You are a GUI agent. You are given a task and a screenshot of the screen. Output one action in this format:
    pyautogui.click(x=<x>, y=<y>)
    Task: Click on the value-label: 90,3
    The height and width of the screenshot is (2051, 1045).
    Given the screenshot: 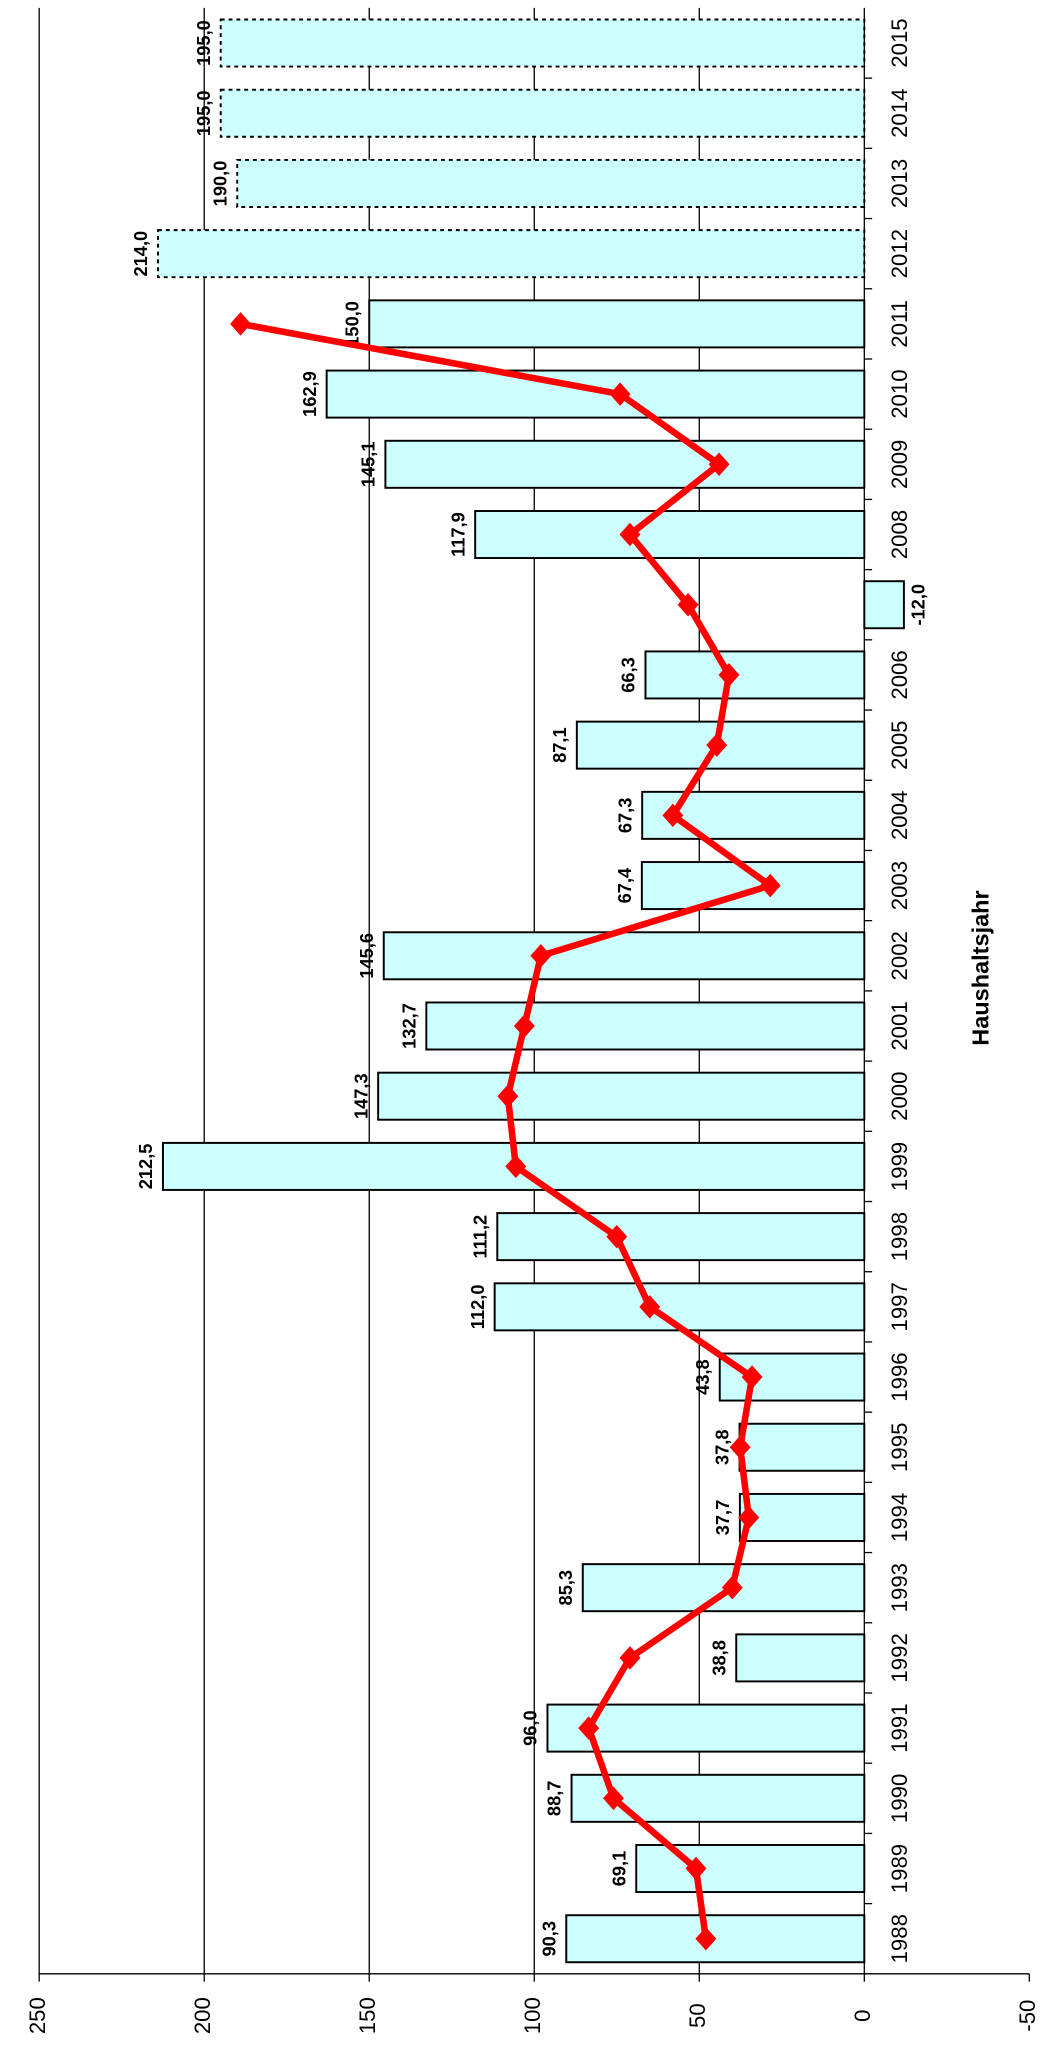 What is the action you would take?
    pyautogui.click(x=548, y=1939)
    